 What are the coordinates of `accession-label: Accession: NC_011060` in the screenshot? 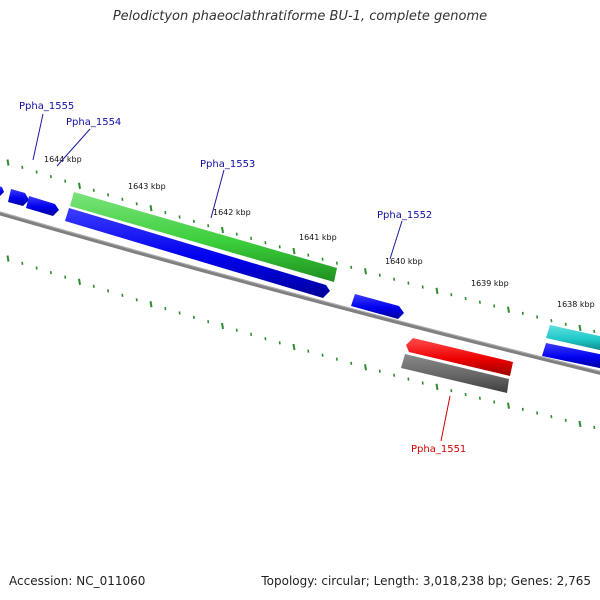 It's located at (77, 581).